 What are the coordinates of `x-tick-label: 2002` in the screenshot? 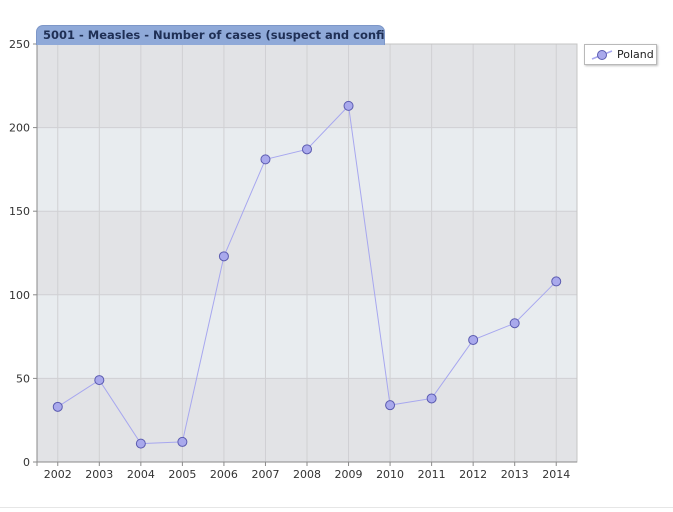 It's located at (58, 474).